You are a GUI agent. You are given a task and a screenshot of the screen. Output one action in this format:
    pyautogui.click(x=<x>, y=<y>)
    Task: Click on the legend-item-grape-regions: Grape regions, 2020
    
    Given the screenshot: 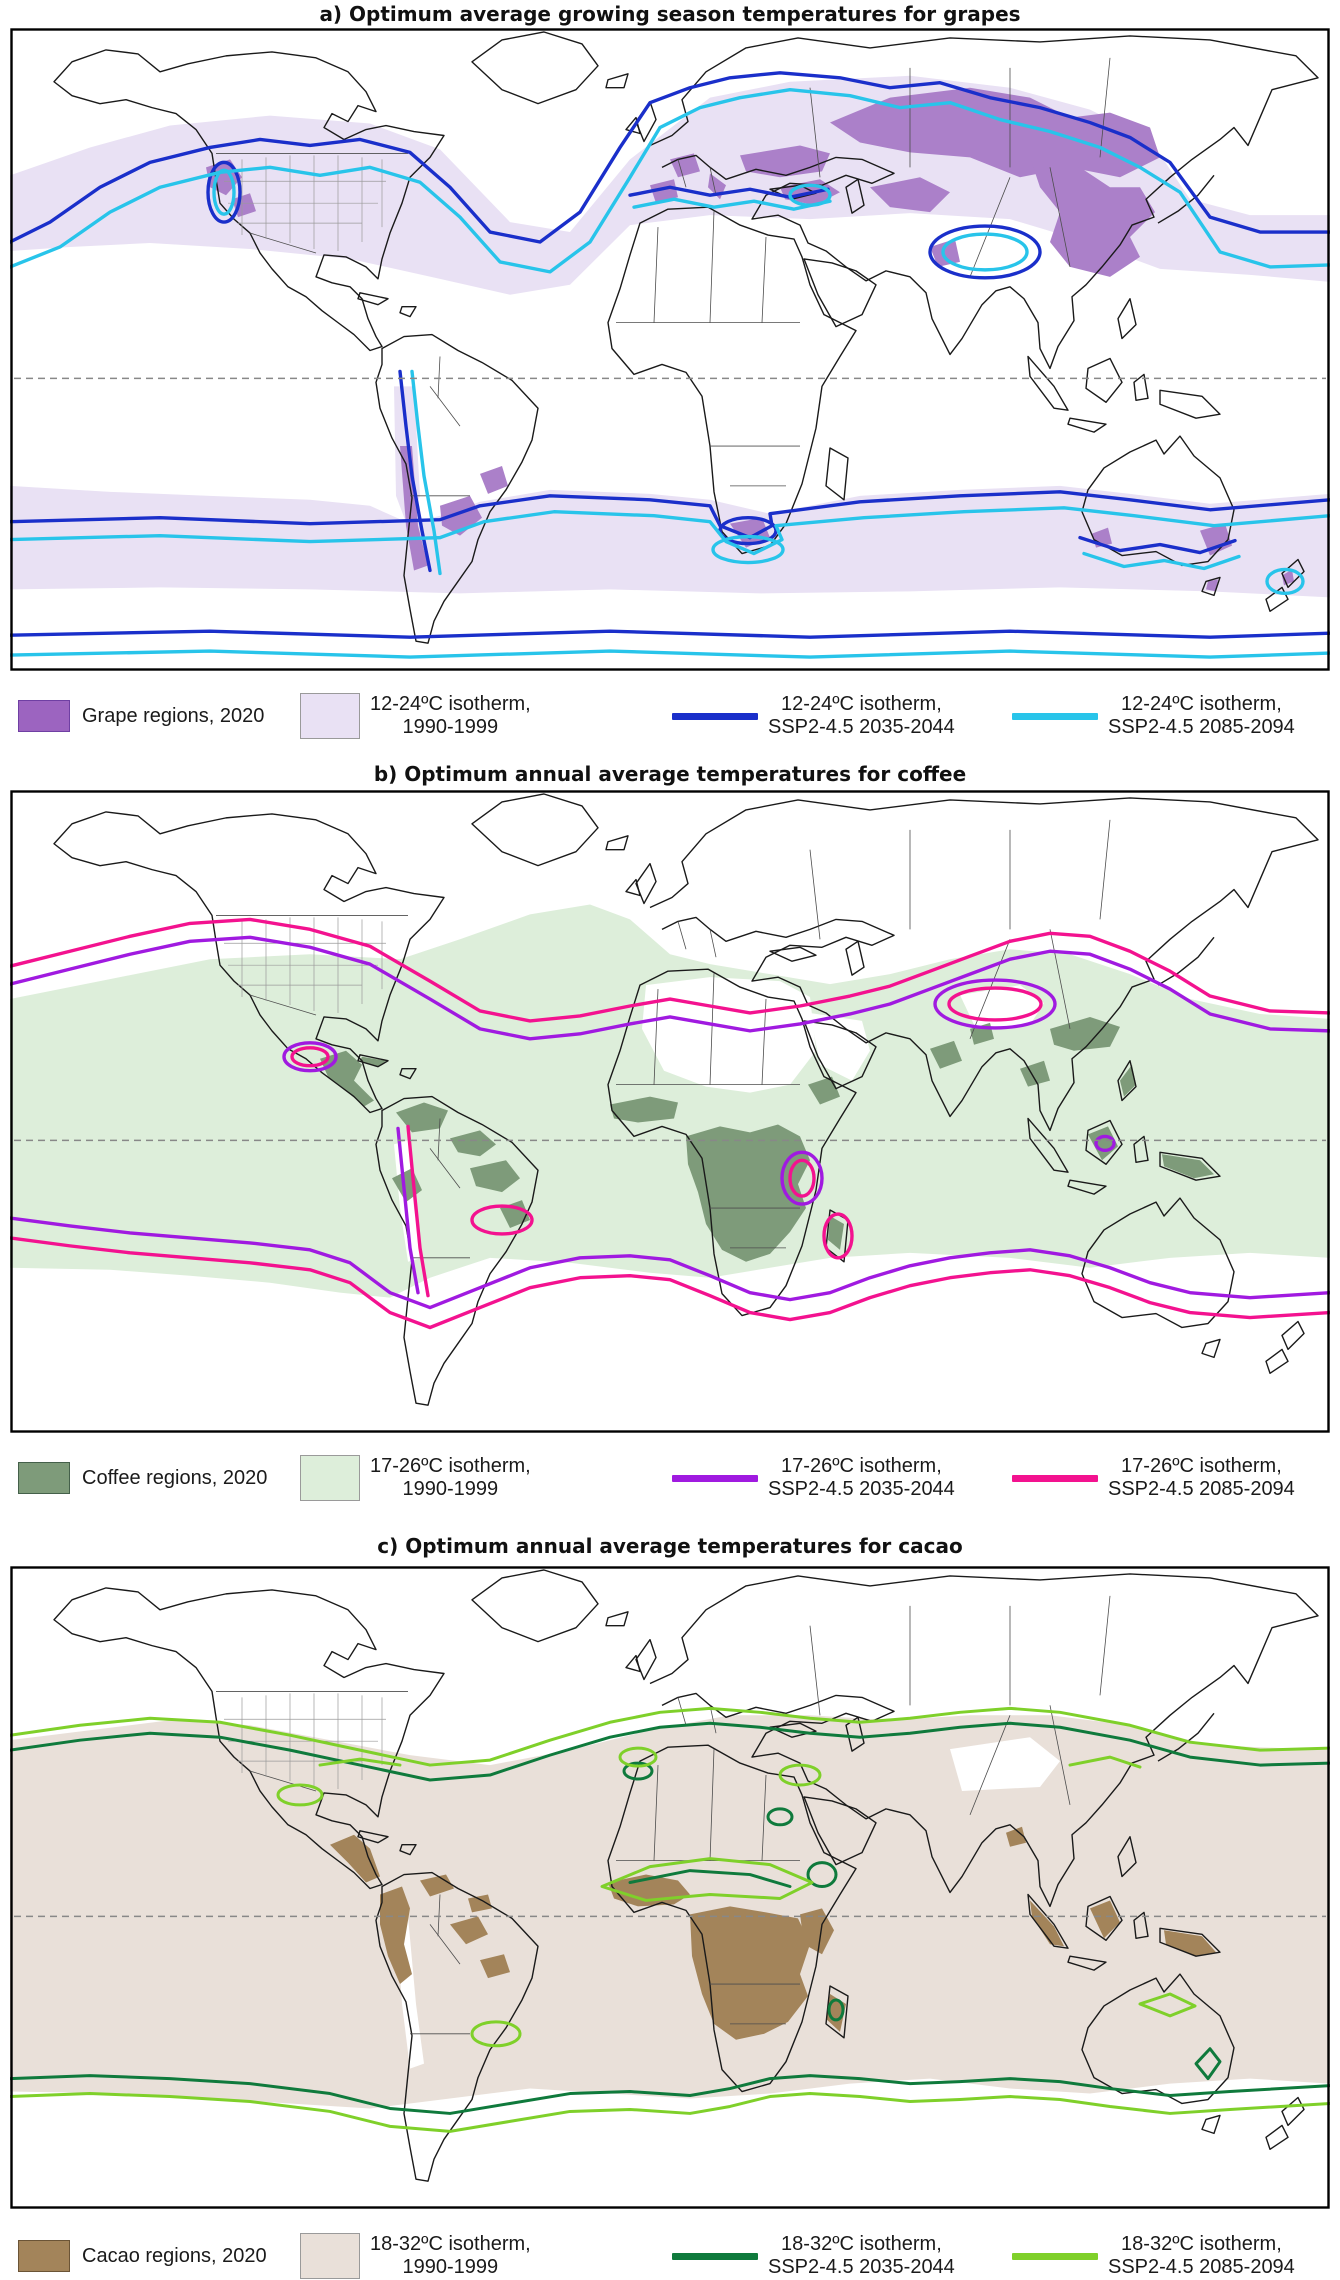 What is the action you would take?
    pyautogui.click(x=150, y=716)
    